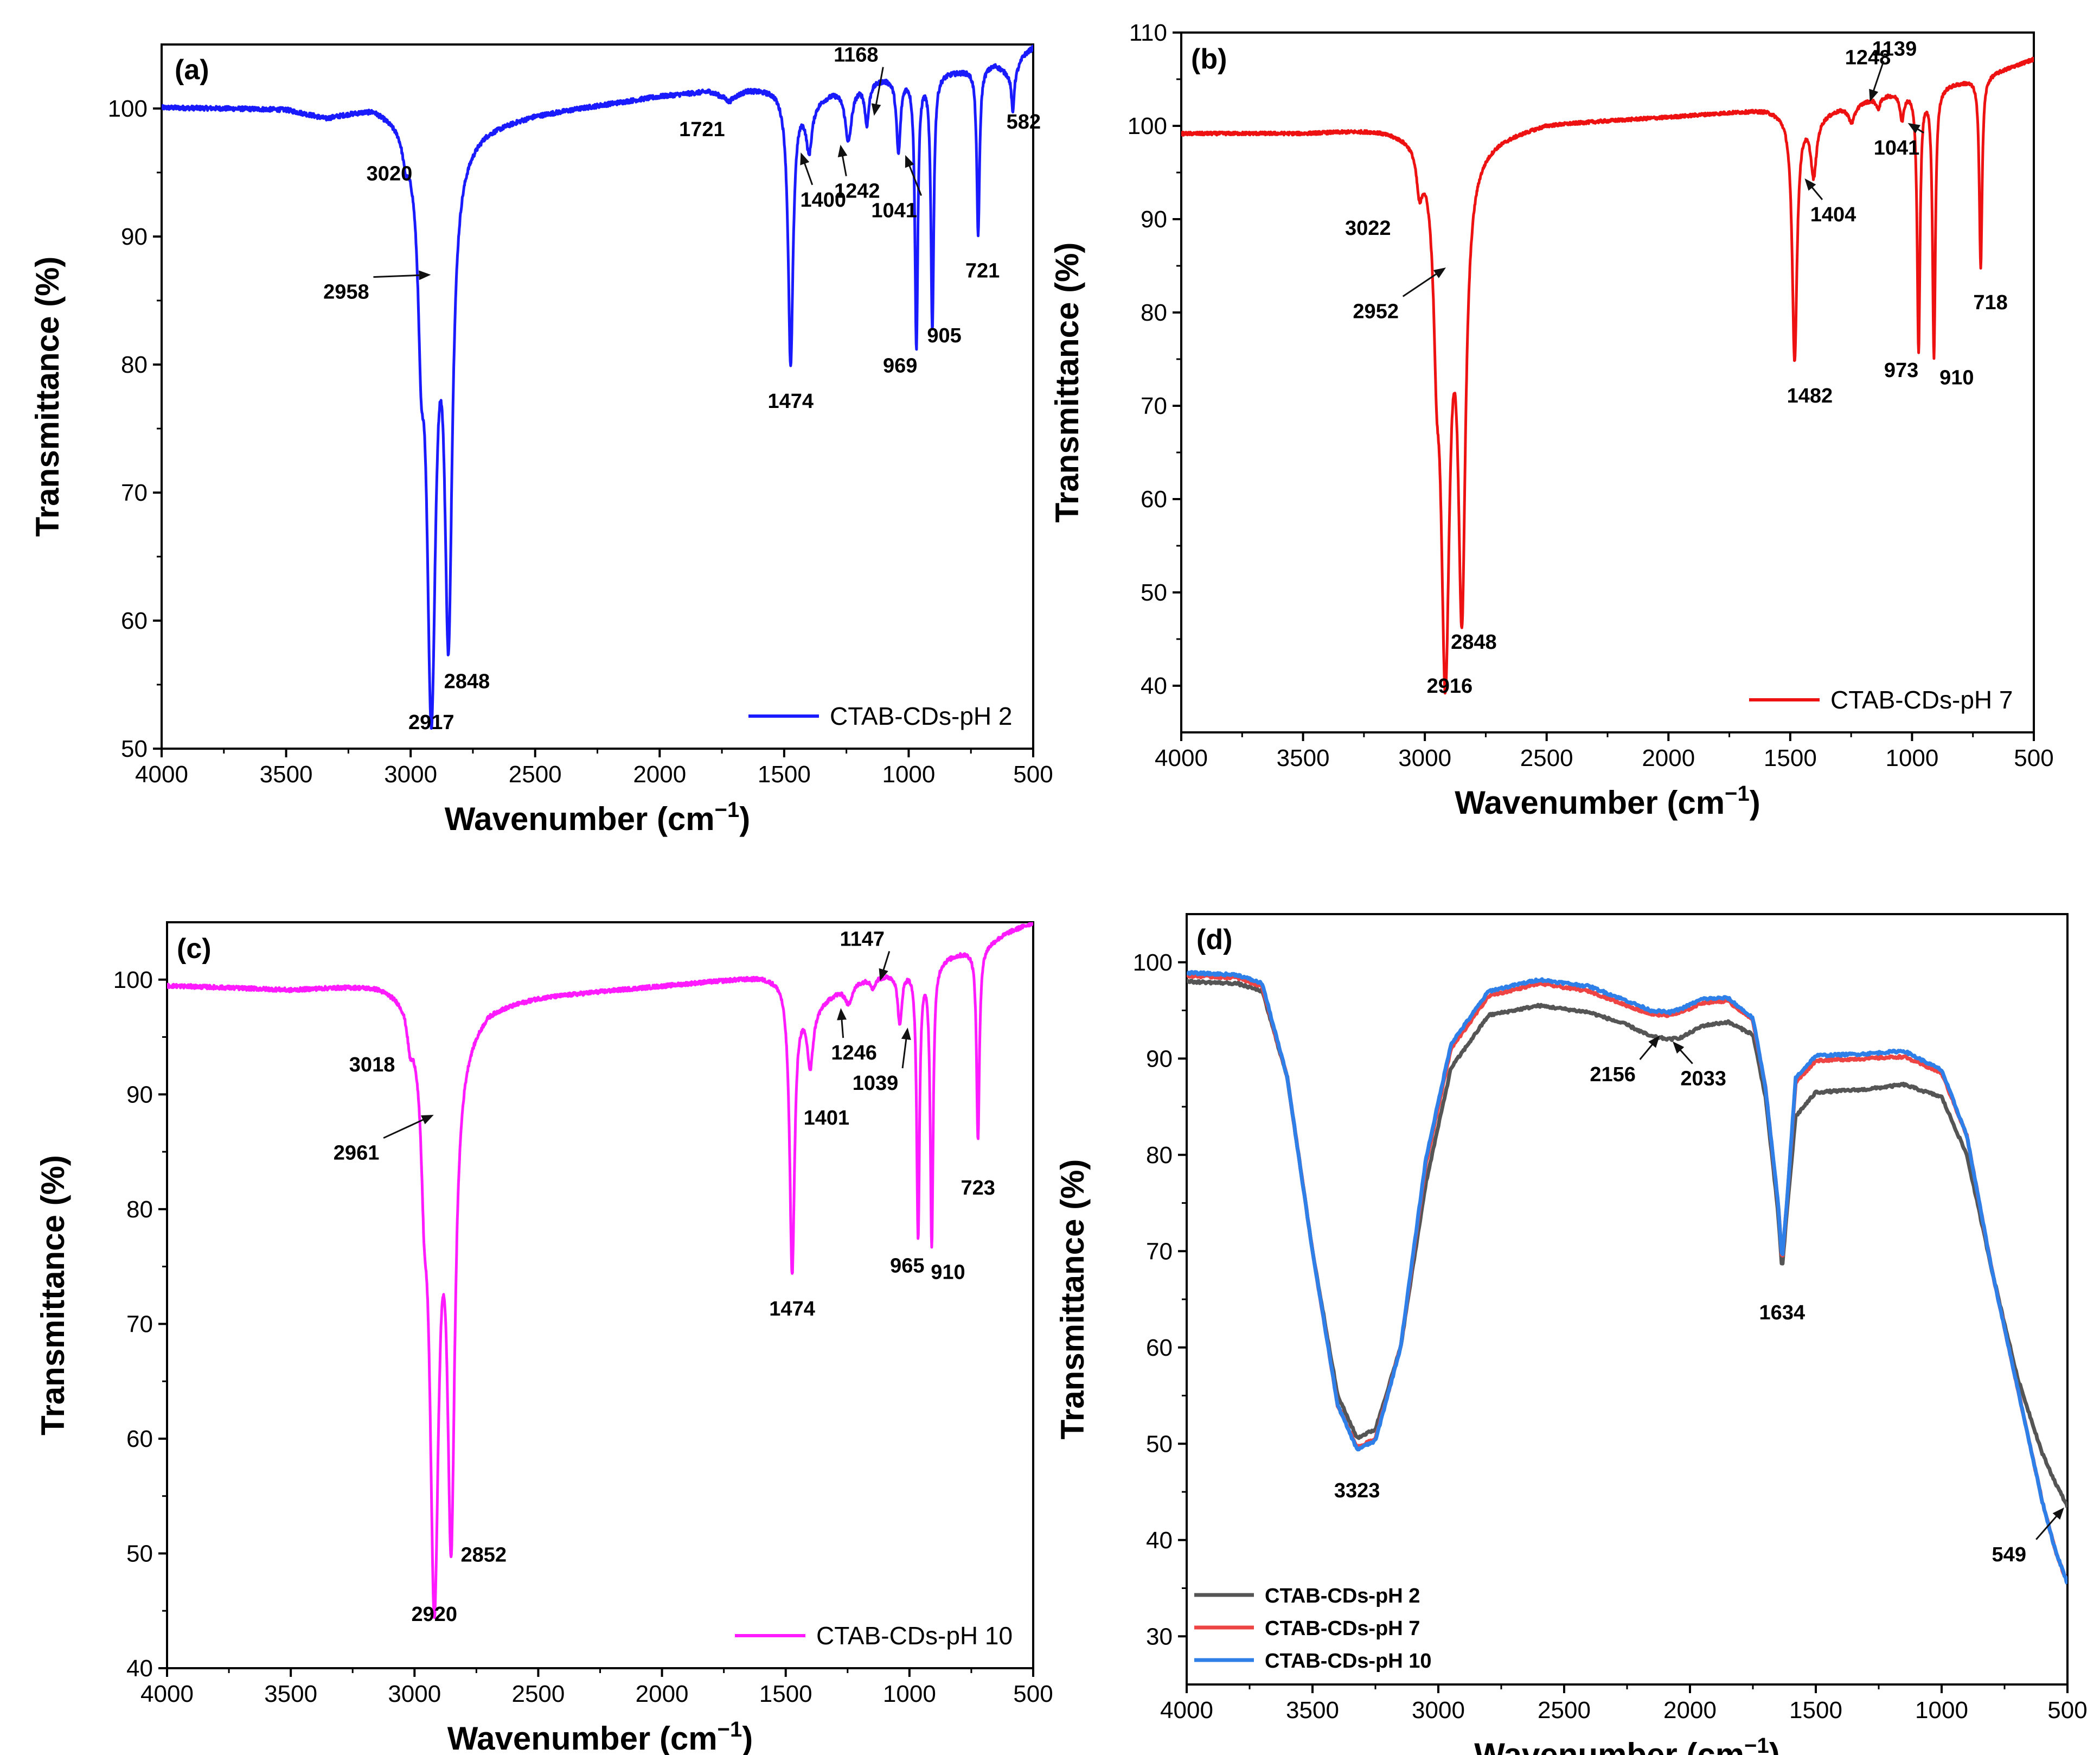  I want to click on peak-label: 1246, so click(854, 1053).